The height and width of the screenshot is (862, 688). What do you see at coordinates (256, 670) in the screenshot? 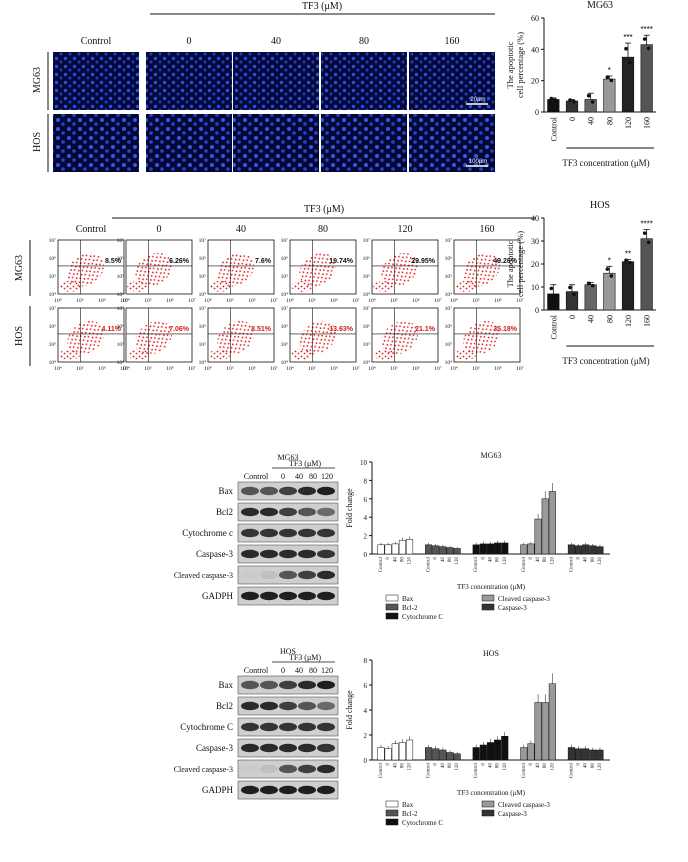
I see `hos-lane-label: Control` at bounding box center [256, 670].